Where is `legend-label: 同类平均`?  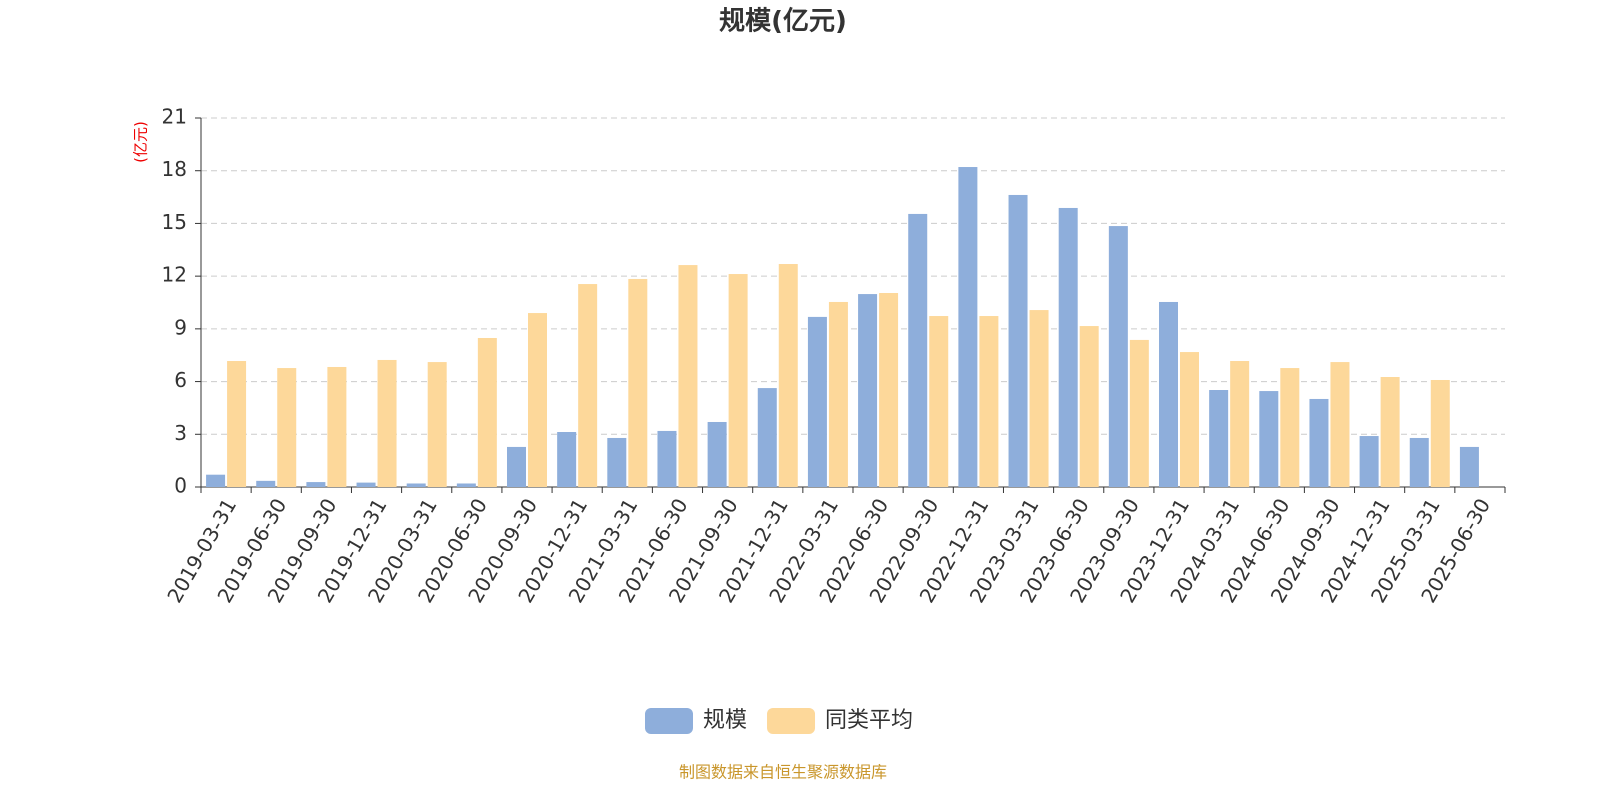
legend-label: 同类平均 is located at coordinates (869, 720).